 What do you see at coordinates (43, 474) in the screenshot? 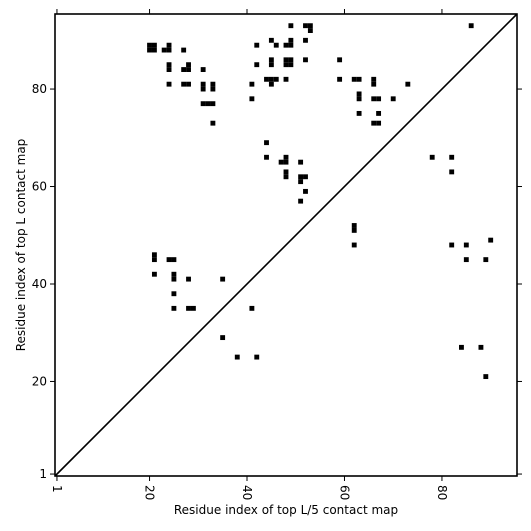
I see `y-tick-label: 1` at bounding box center [43, 474].